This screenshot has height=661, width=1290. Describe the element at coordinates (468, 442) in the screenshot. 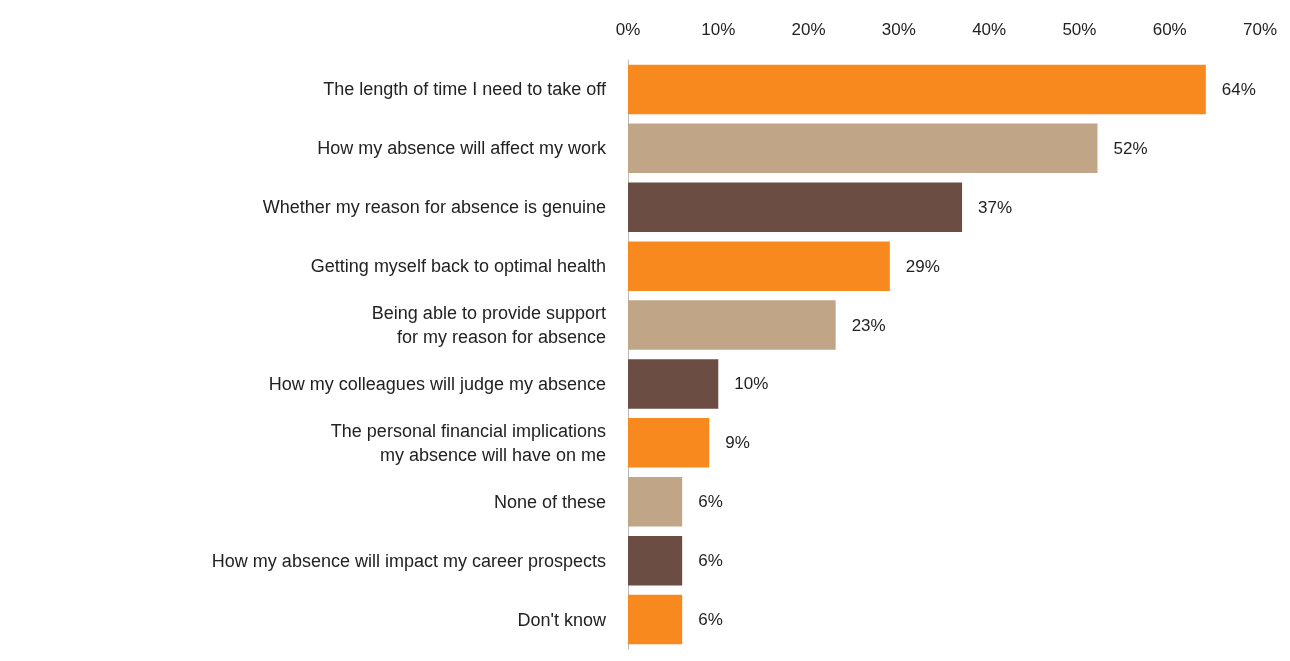

I see `y-tick-label: The personal financial implications my absence will have on me` at that location.